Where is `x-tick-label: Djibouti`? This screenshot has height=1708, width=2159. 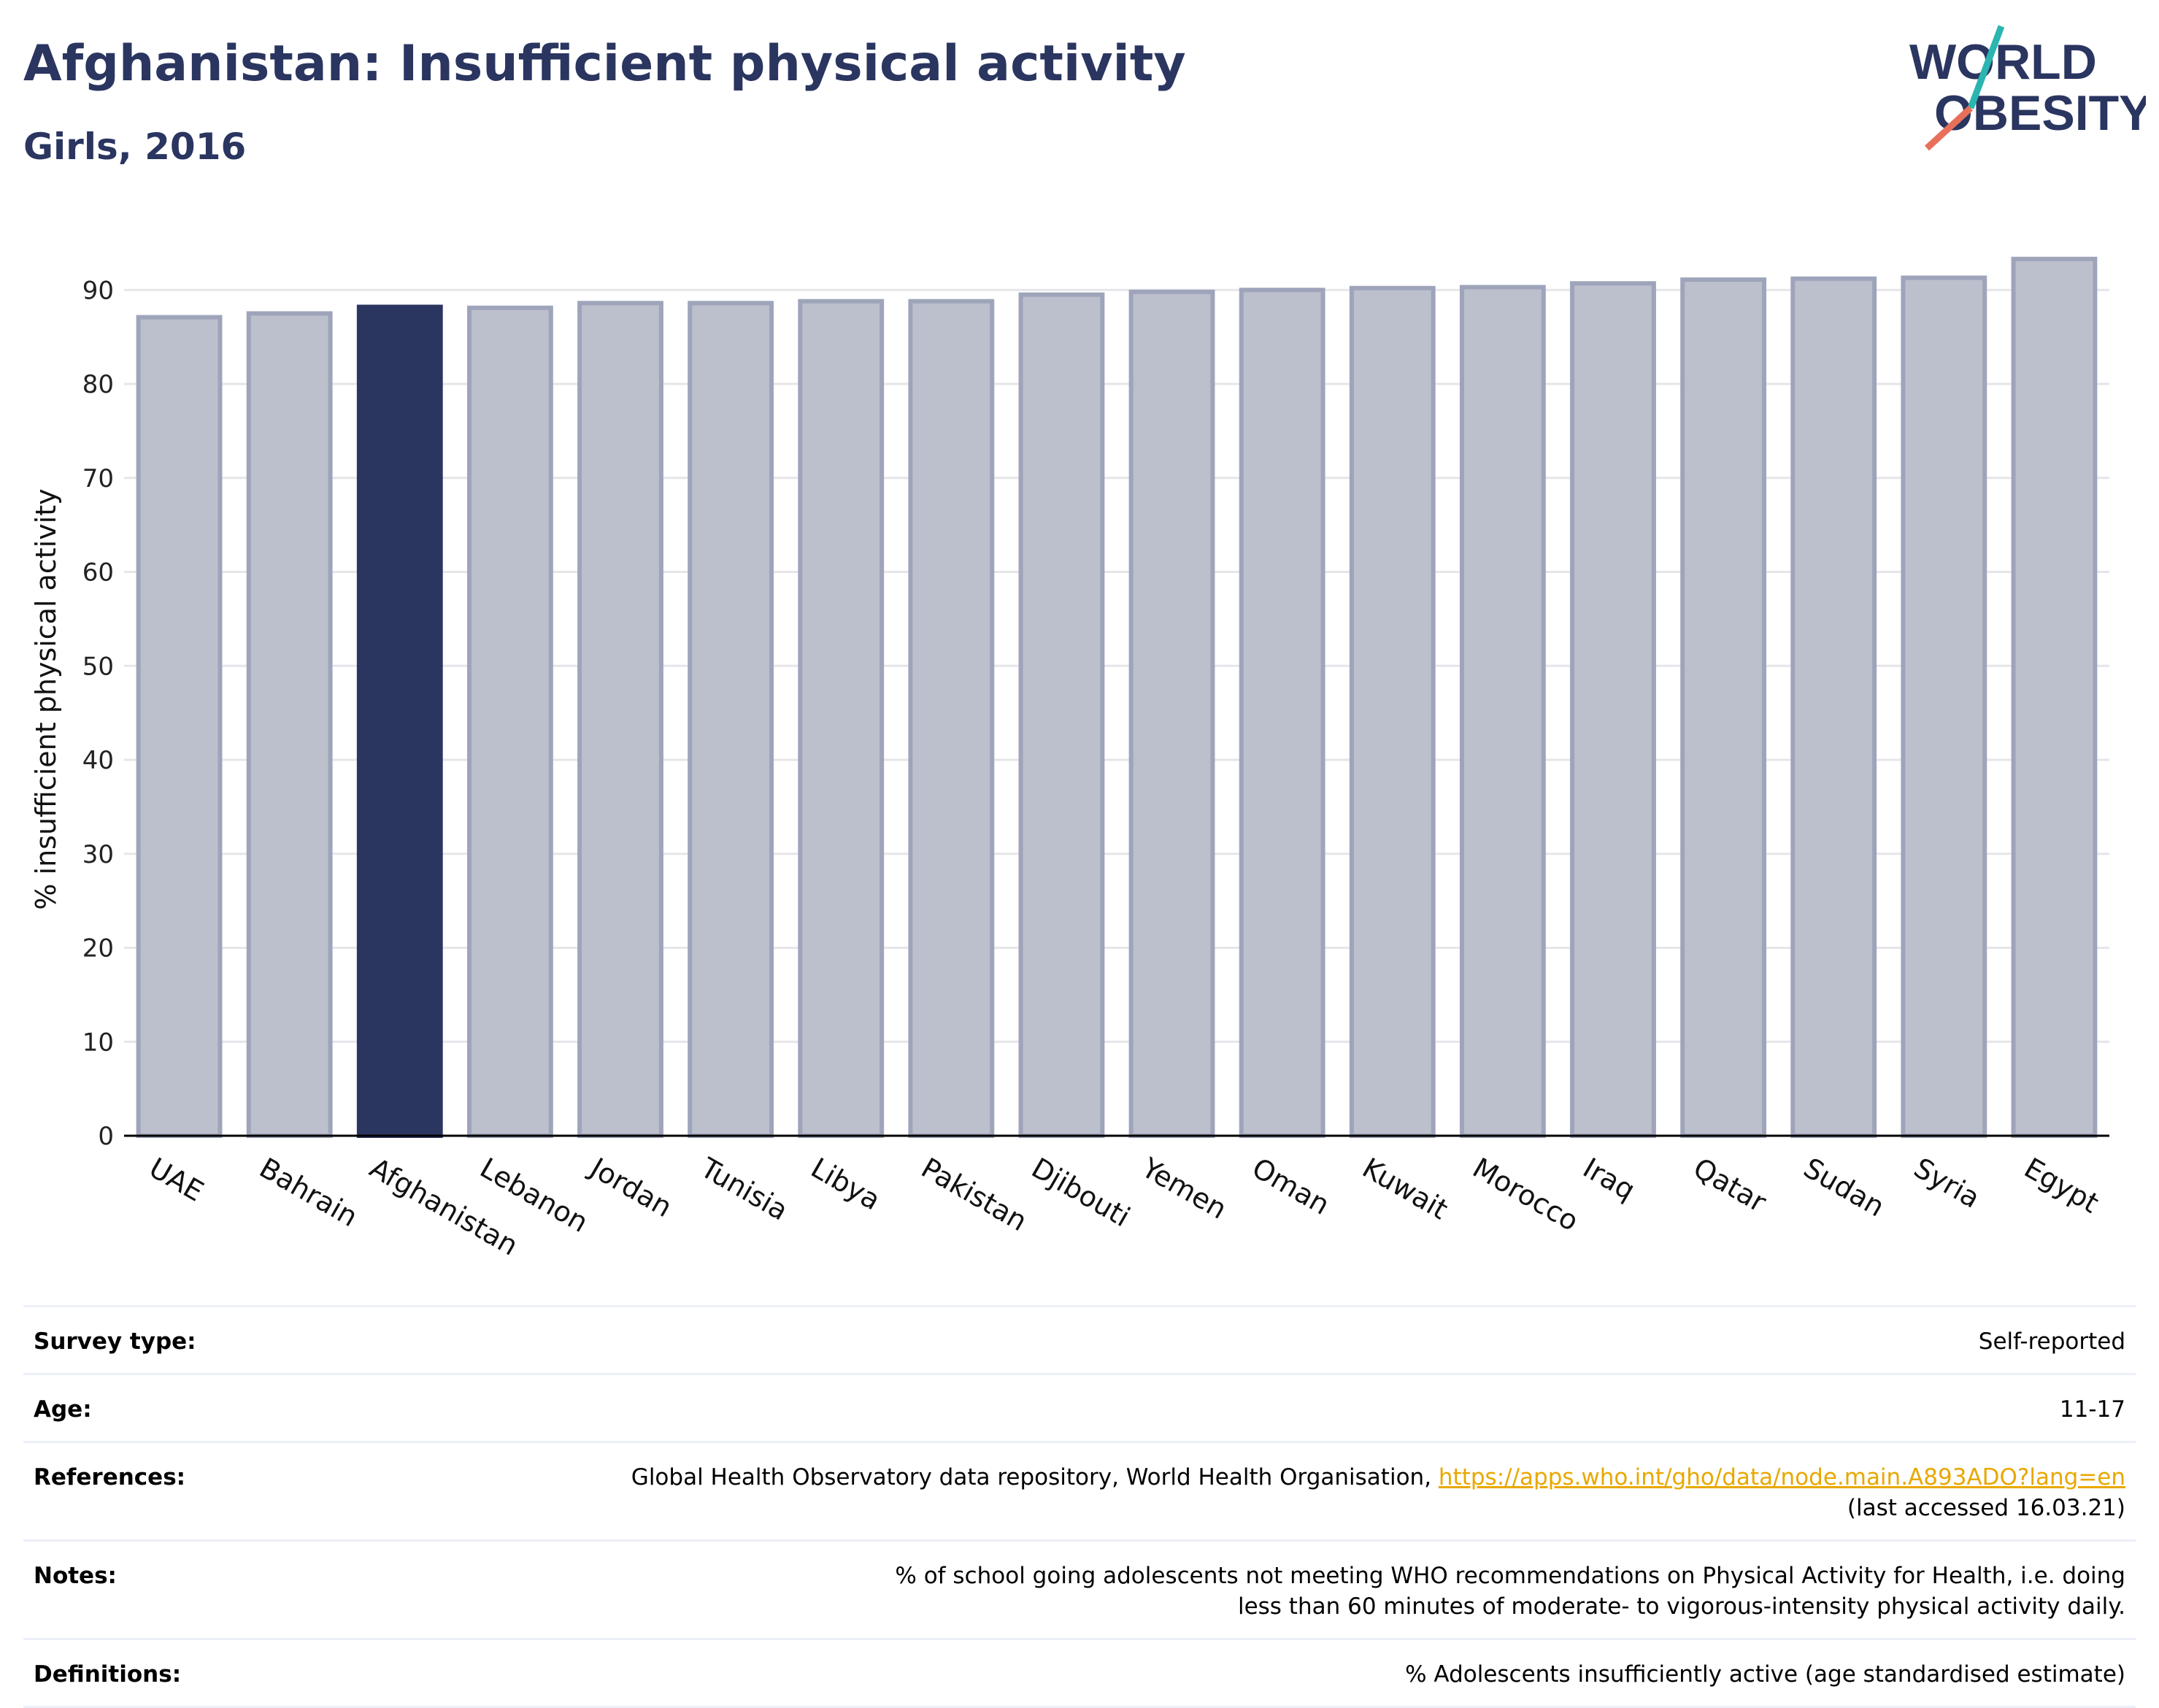 x-tick-label: Djibouti is located at coordinates (1081, 1193).